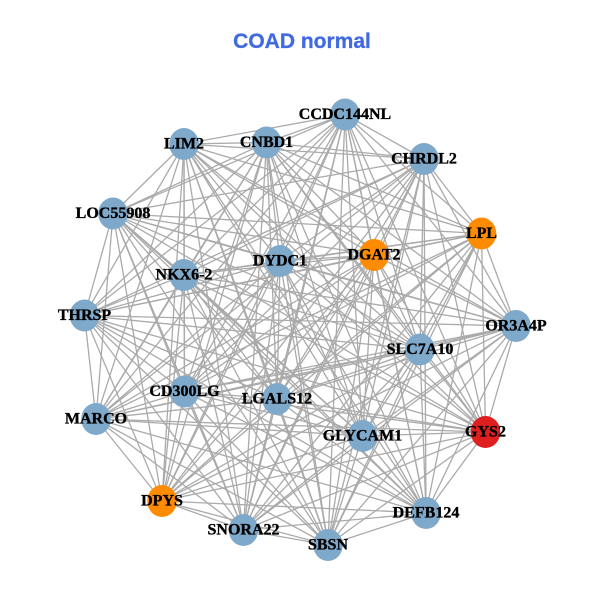 The image size is (600, 600). I want to click on svg-text: LGALS12, so click(277, 399).